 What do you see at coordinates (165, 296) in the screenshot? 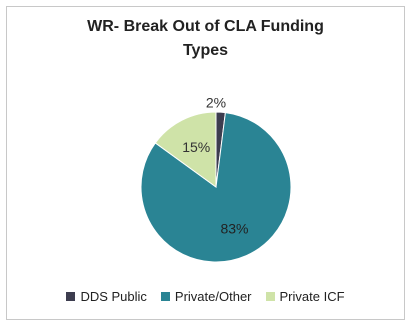
I see `legend-swatch-private-other` at bounding box center [165, 296].